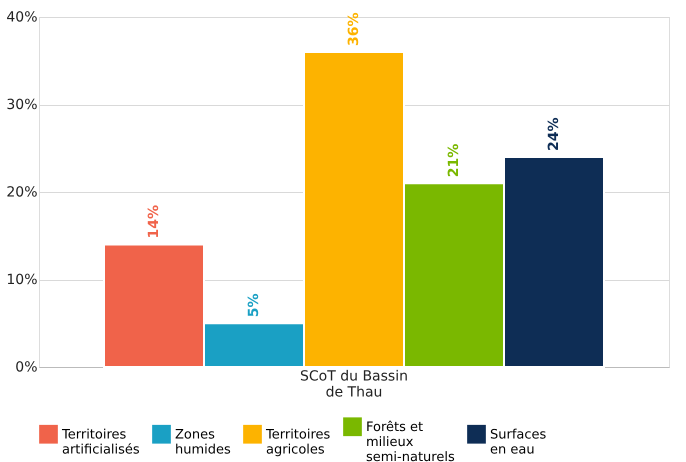 The height and width of the screenshot is (462, 686). Describe the element at coordinates (254, 305) in the screenshot. I see `data-label: 5%` at that location.